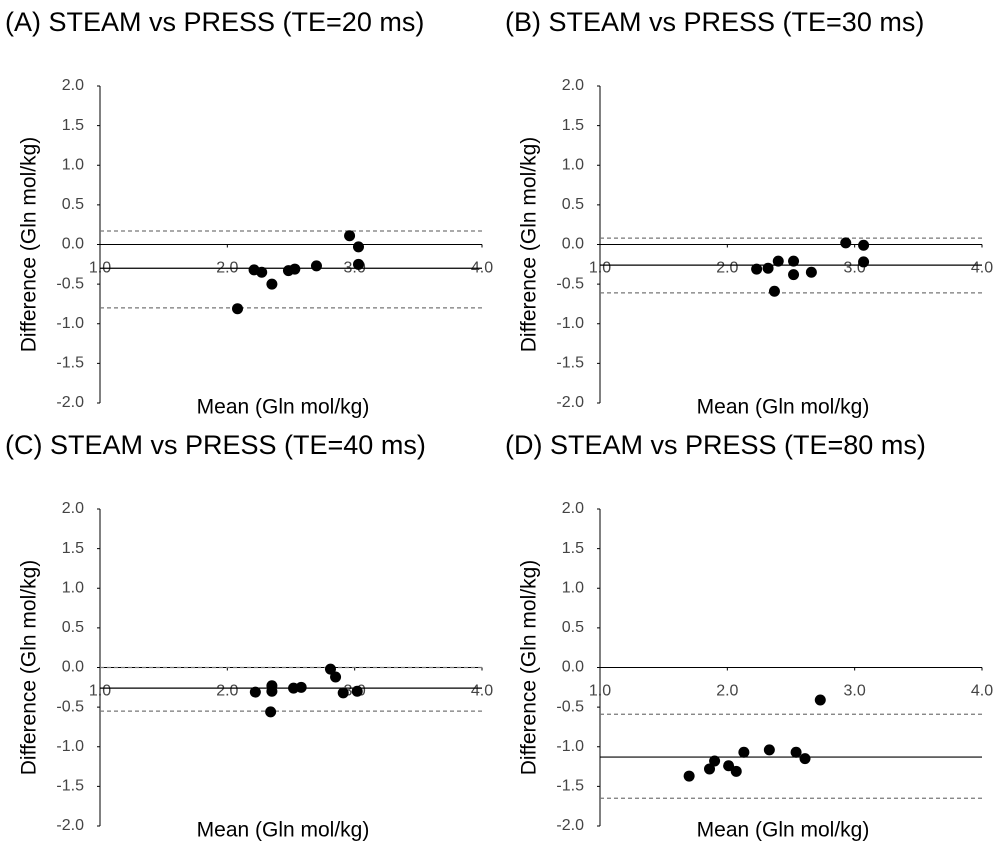 This screenshot has height=866, width=1000. What do you see at coordinates (214, 22) in the screenshot?
I see `chart-title: (A) STEAM vs PRESS (TE=20 ms)` at bounding box center [214, 22].